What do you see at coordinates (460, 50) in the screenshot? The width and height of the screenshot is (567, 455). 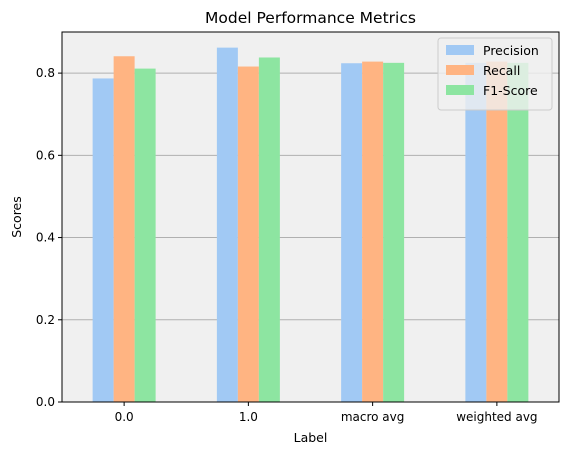 I see `legend-swatch-precision` at bounding box center [460, 50].